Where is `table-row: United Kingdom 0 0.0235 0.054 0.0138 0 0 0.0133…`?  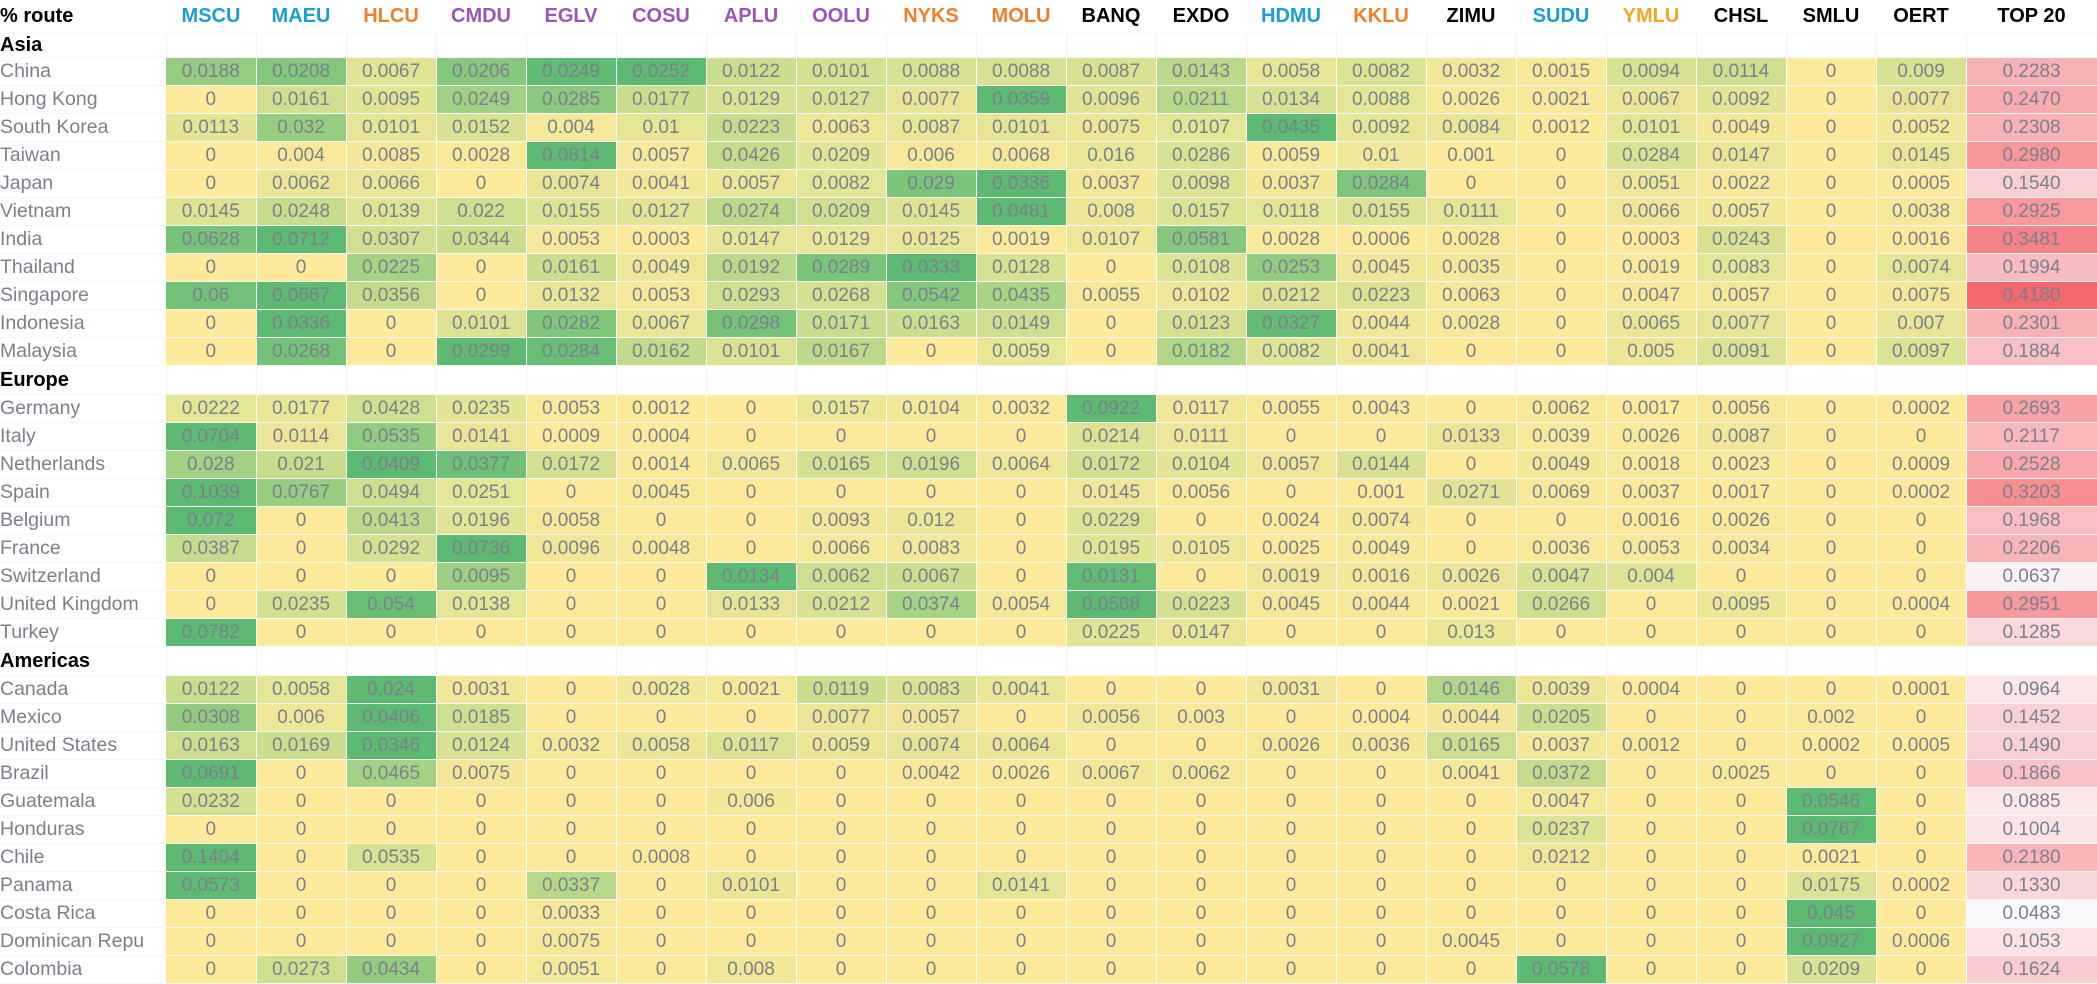
table-row: United Kingdom 0 0.0235 0.054 0.0138 0 0 0.0133… is located at coordinates (1048, 604).